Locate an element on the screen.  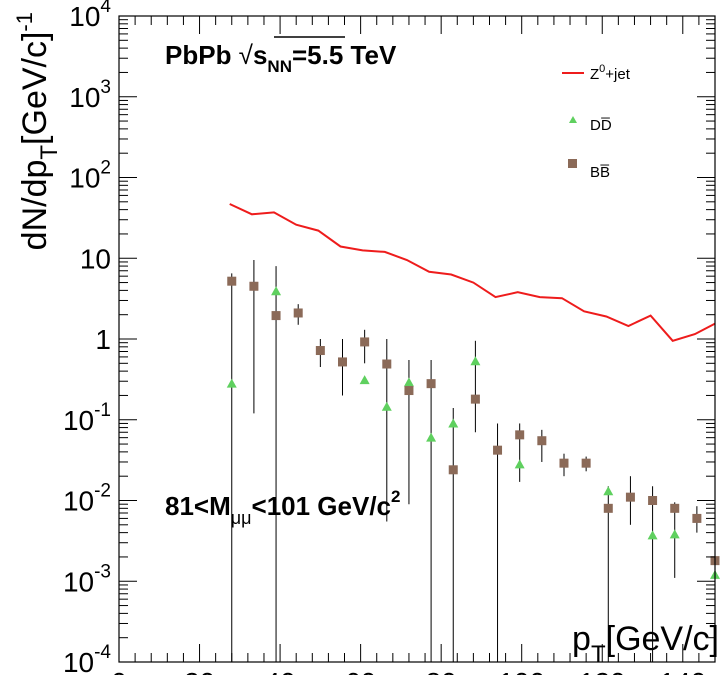
y-tick-exponent: 2 is located at coordinates (105, 168).